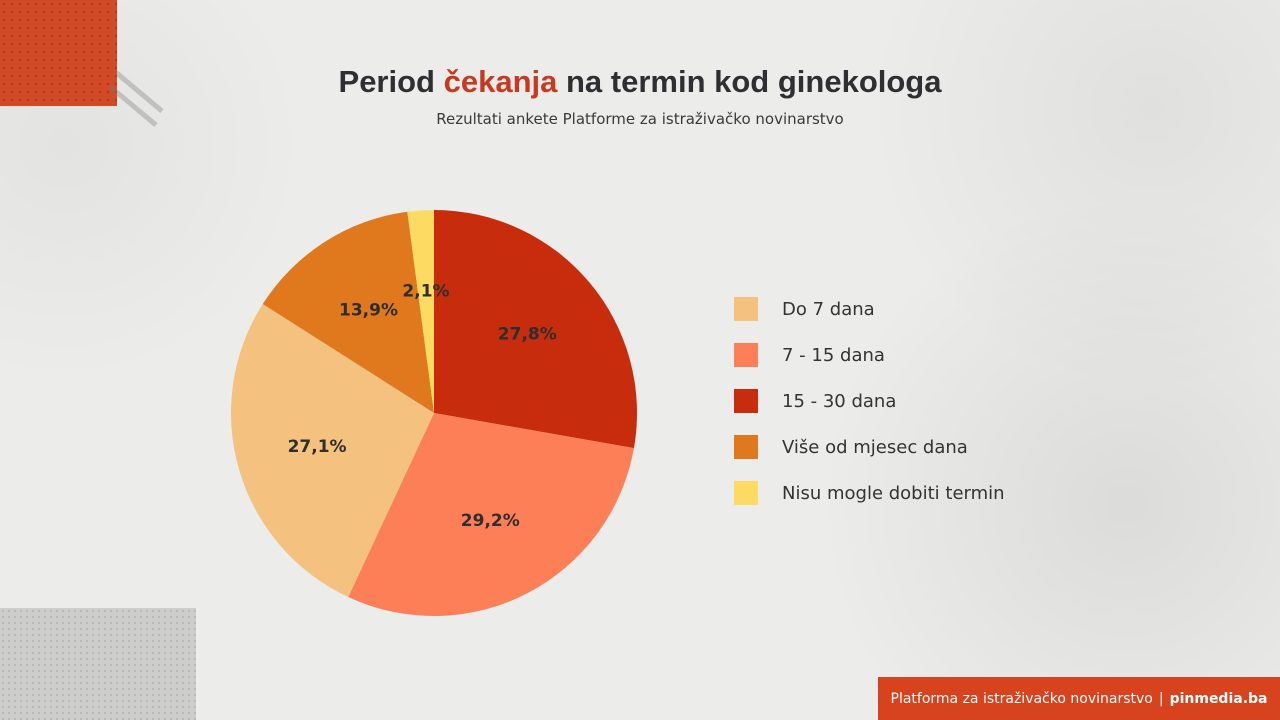 The height and width of the screenshot is (720, 1280). What do you see at coordinates (1218, 698) in the screenshot?
I see `footer-site-link: pinmedia.ba` at bounding box center [1218, 698].